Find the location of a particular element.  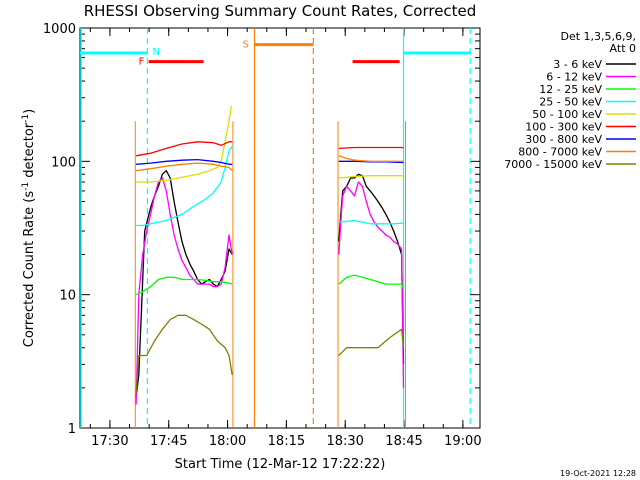

x-tick-label: 19:00 is located at coordinates (462, 441).